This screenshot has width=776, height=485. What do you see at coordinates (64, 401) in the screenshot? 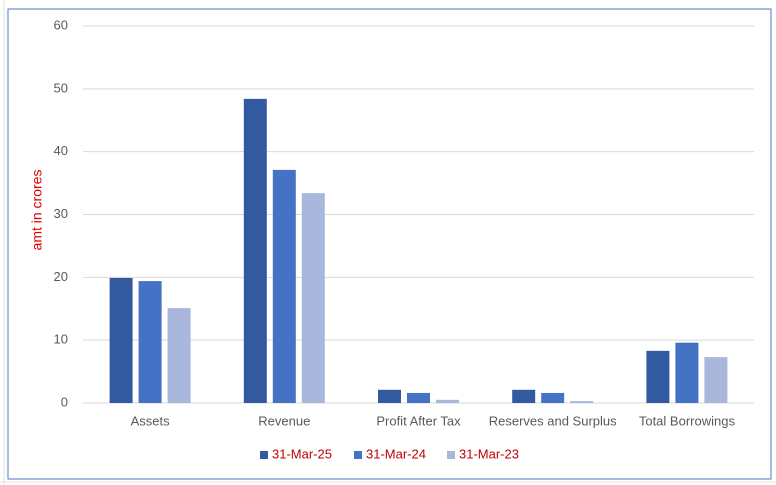
I see `y-tick-label: 0` at bounding box center [64, 401].